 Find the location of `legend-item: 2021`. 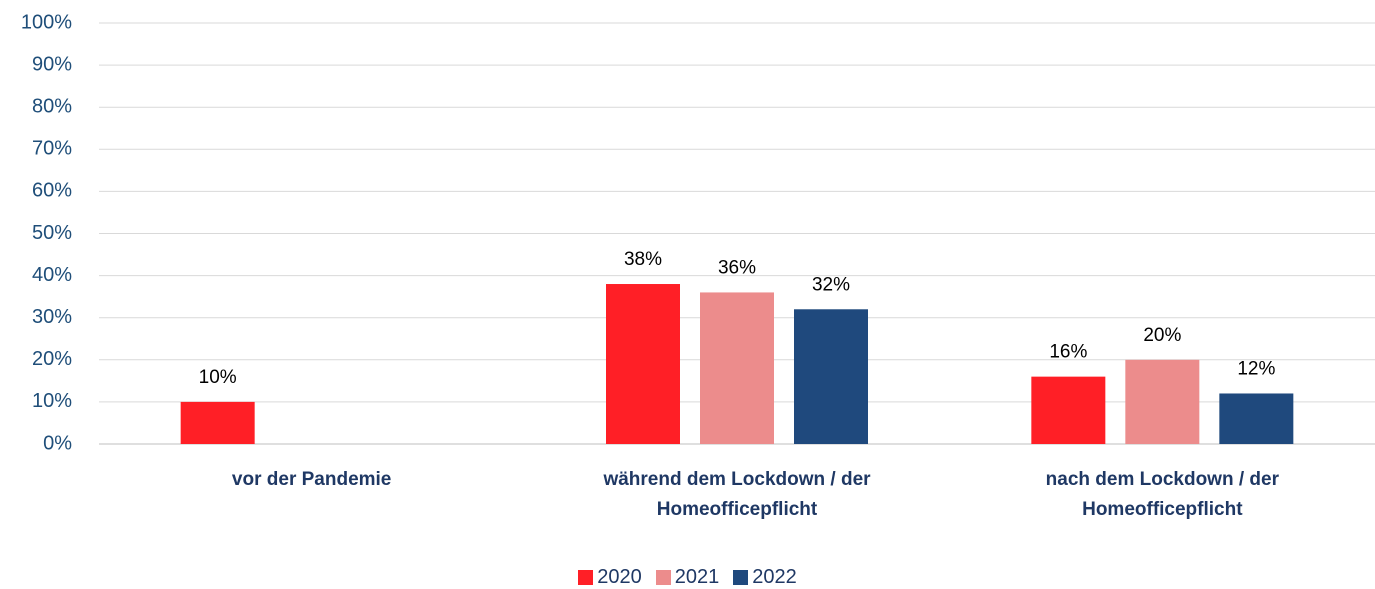

legend-item: 2021 is located at coordinates (687, 577).